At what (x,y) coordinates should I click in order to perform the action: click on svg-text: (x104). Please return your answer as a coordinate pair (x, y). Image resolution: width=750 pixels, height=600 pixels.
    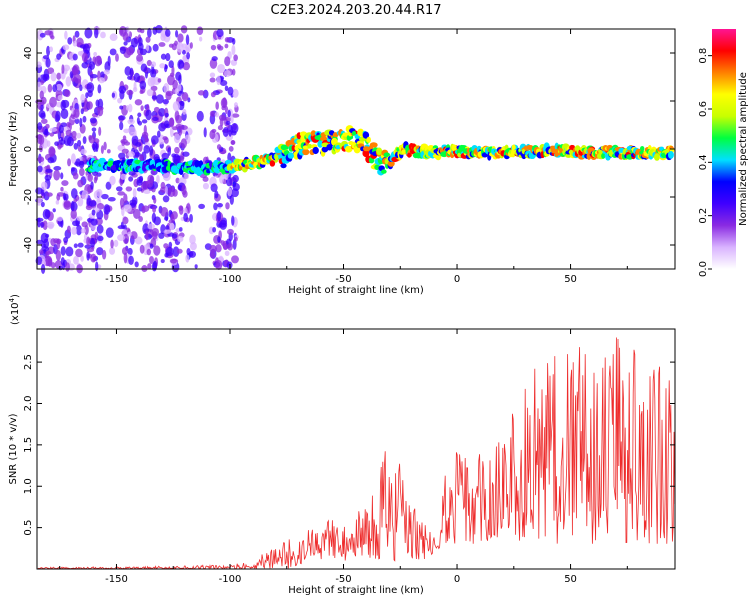
    Looking at the image, I should click on (14, 309).